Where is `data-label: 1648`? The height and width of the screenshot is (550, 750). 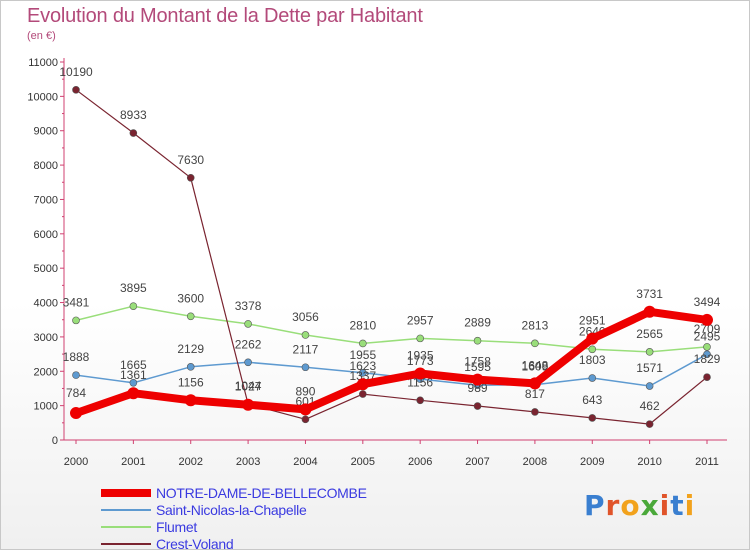
data-label: 1648 is located at coordinates (535, 365).